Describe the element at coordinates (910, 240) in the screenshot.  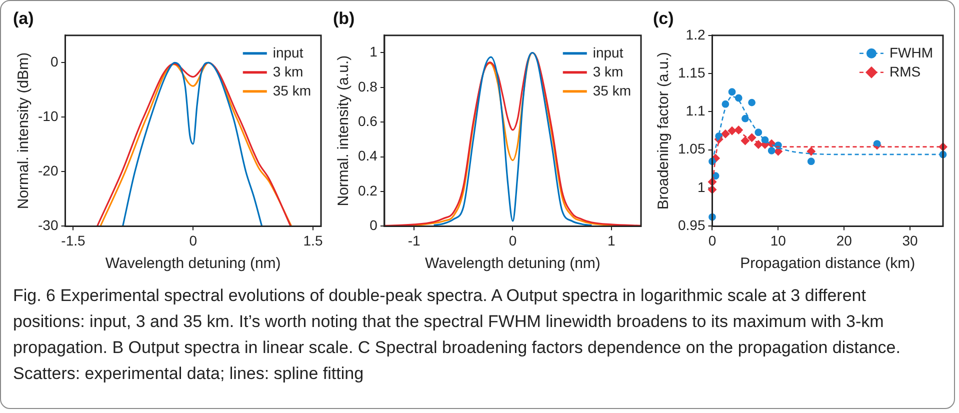
I see `x-tick-label: 30` at that location.